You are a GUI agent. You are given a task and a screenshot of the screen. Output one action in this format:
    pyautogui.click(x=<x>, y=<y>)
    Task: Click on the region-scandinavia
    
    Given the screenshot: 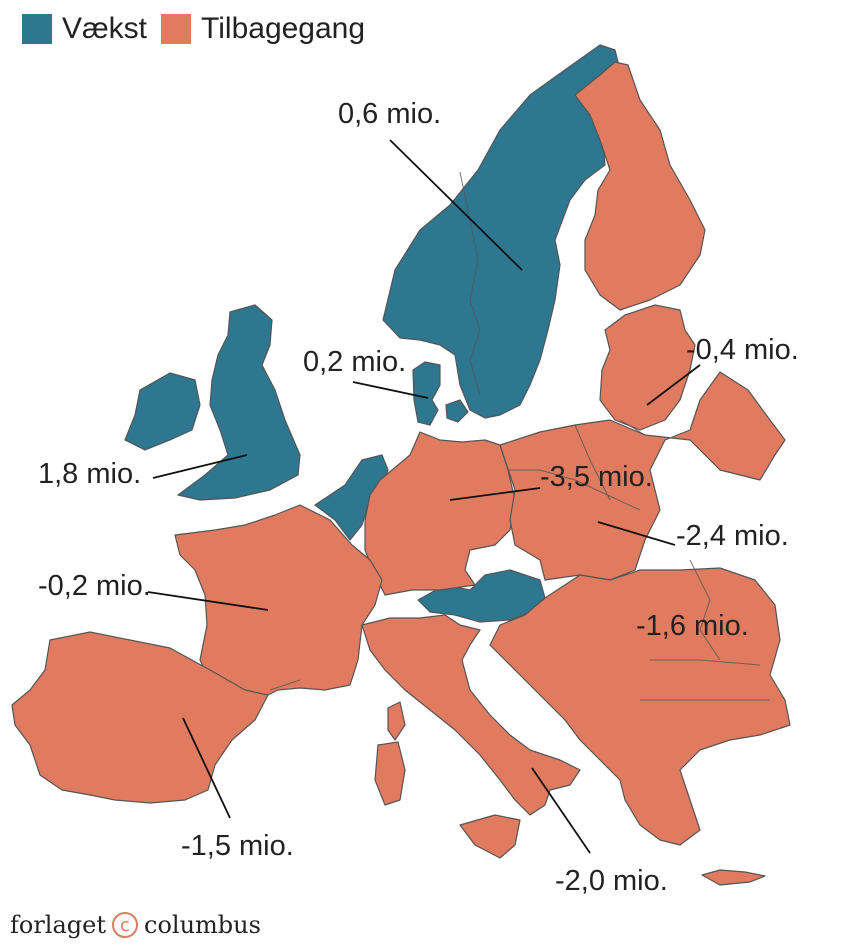 What is the action you would take?
    pyautogui.click(x=501, y=231)
    